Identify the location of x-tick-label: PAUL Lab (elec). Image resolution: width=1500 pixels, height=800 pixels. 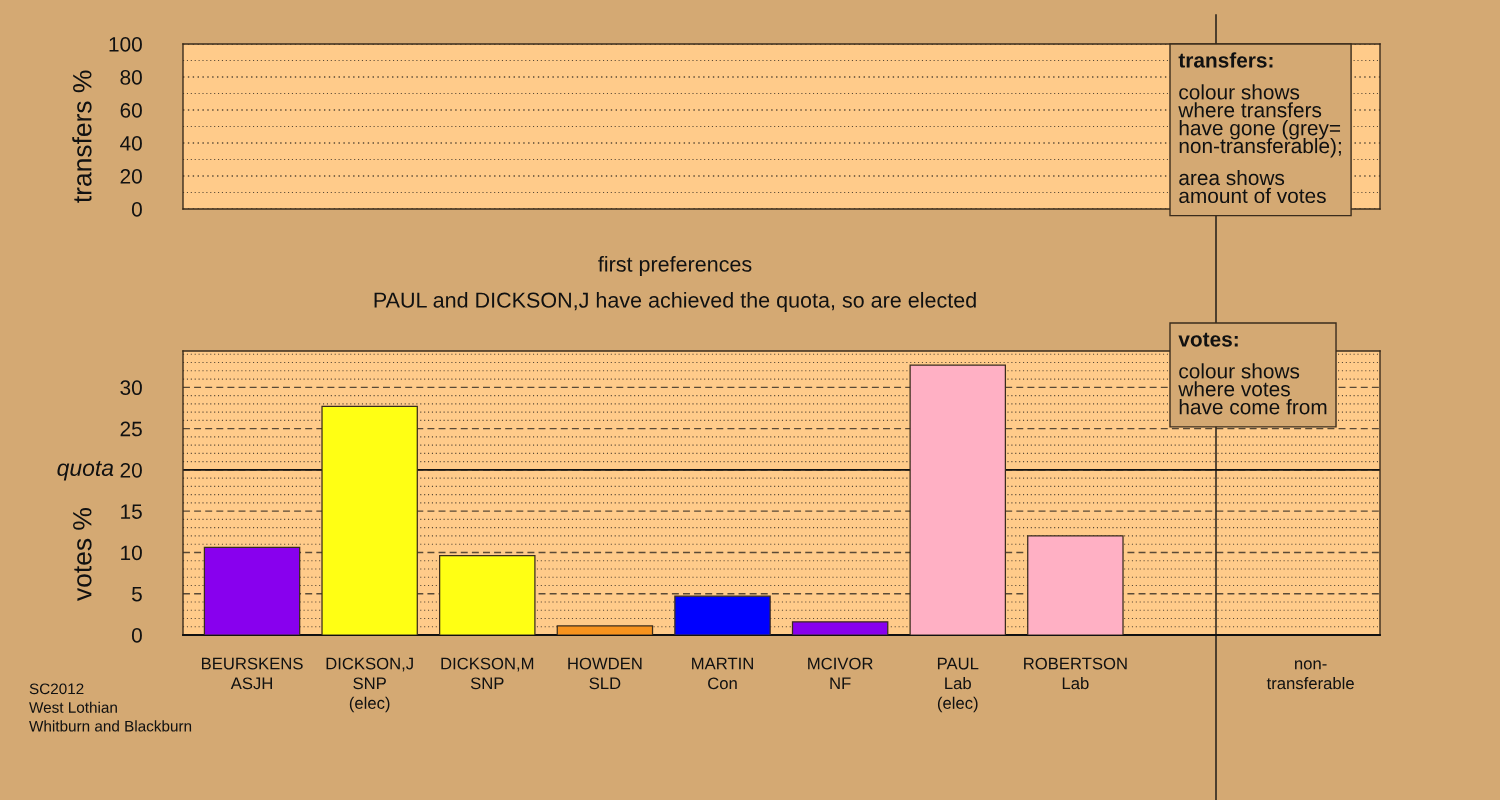
(958, 685).